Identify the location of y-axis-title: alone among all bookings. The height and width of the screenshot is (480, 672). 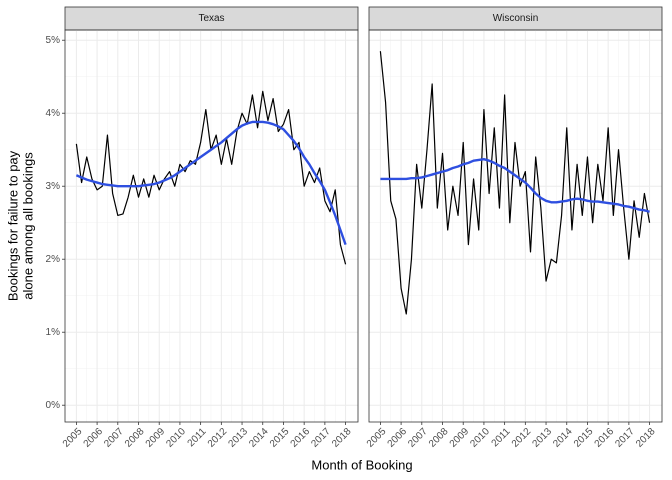
(27, 226).